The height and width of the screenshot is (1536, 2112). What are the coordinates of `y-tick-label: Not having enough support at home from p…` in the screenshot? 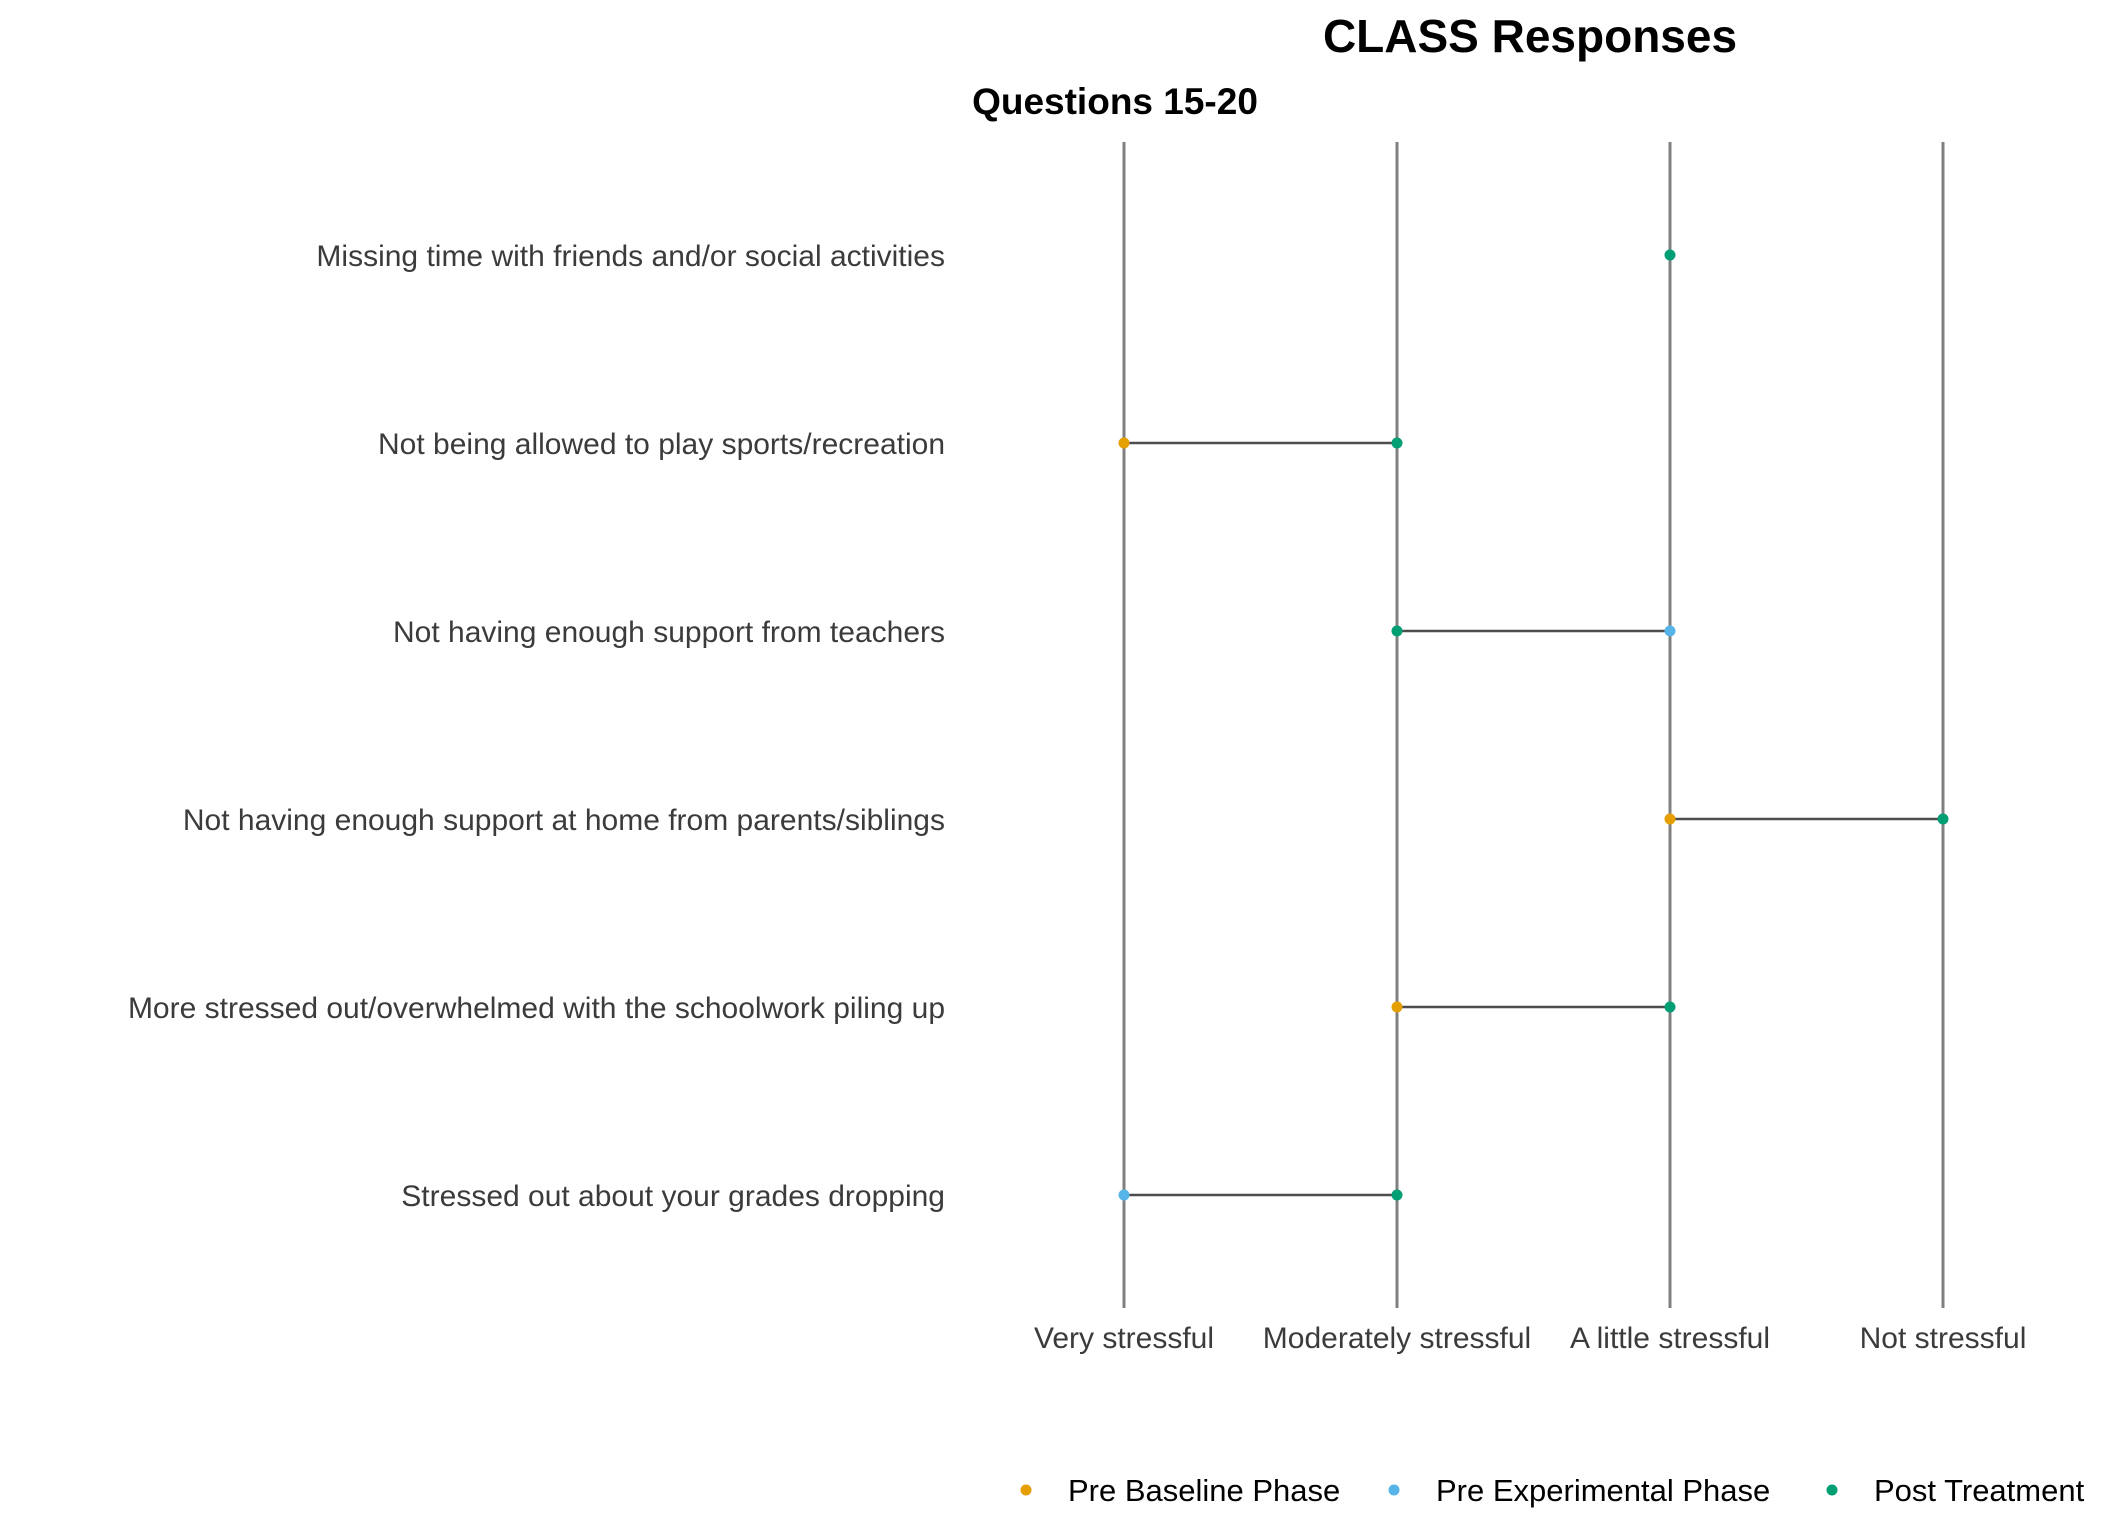 It's located at (564, 820).